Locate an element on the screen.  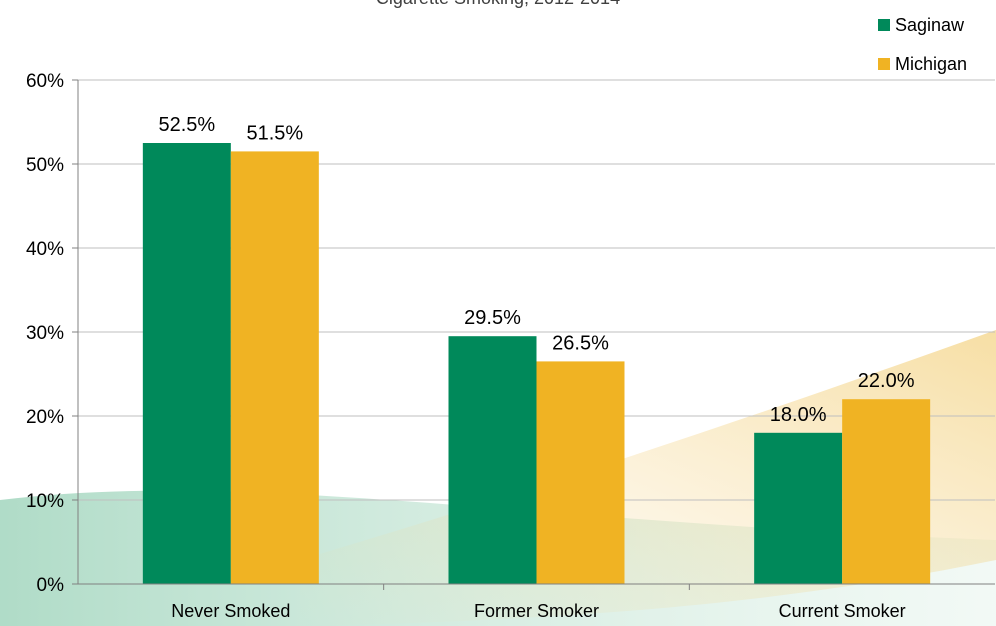
data-label: 52.5% is located at coordinates (186, 125).